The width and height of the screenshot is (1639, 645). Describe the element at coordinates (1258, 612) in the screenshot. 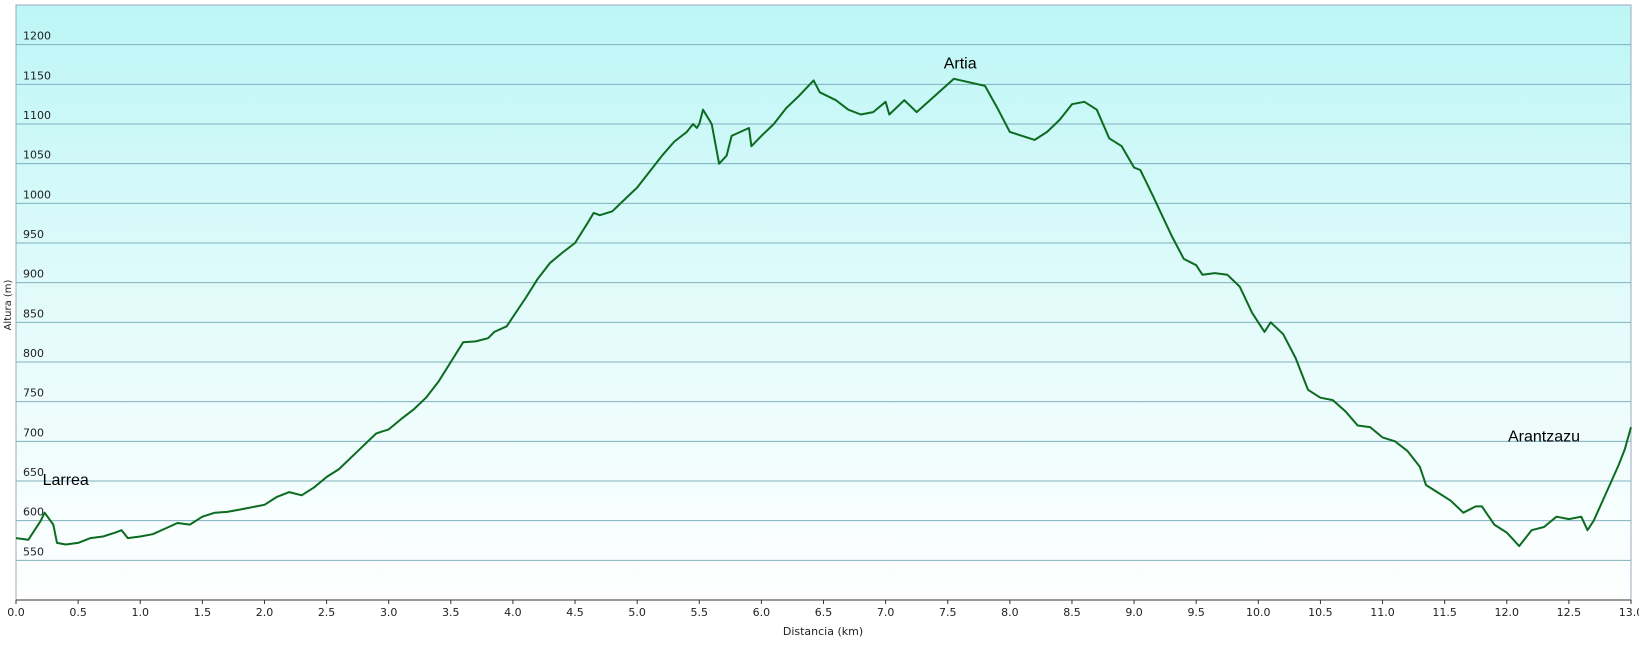

I see `x-tick-label: 10.0` at that location.